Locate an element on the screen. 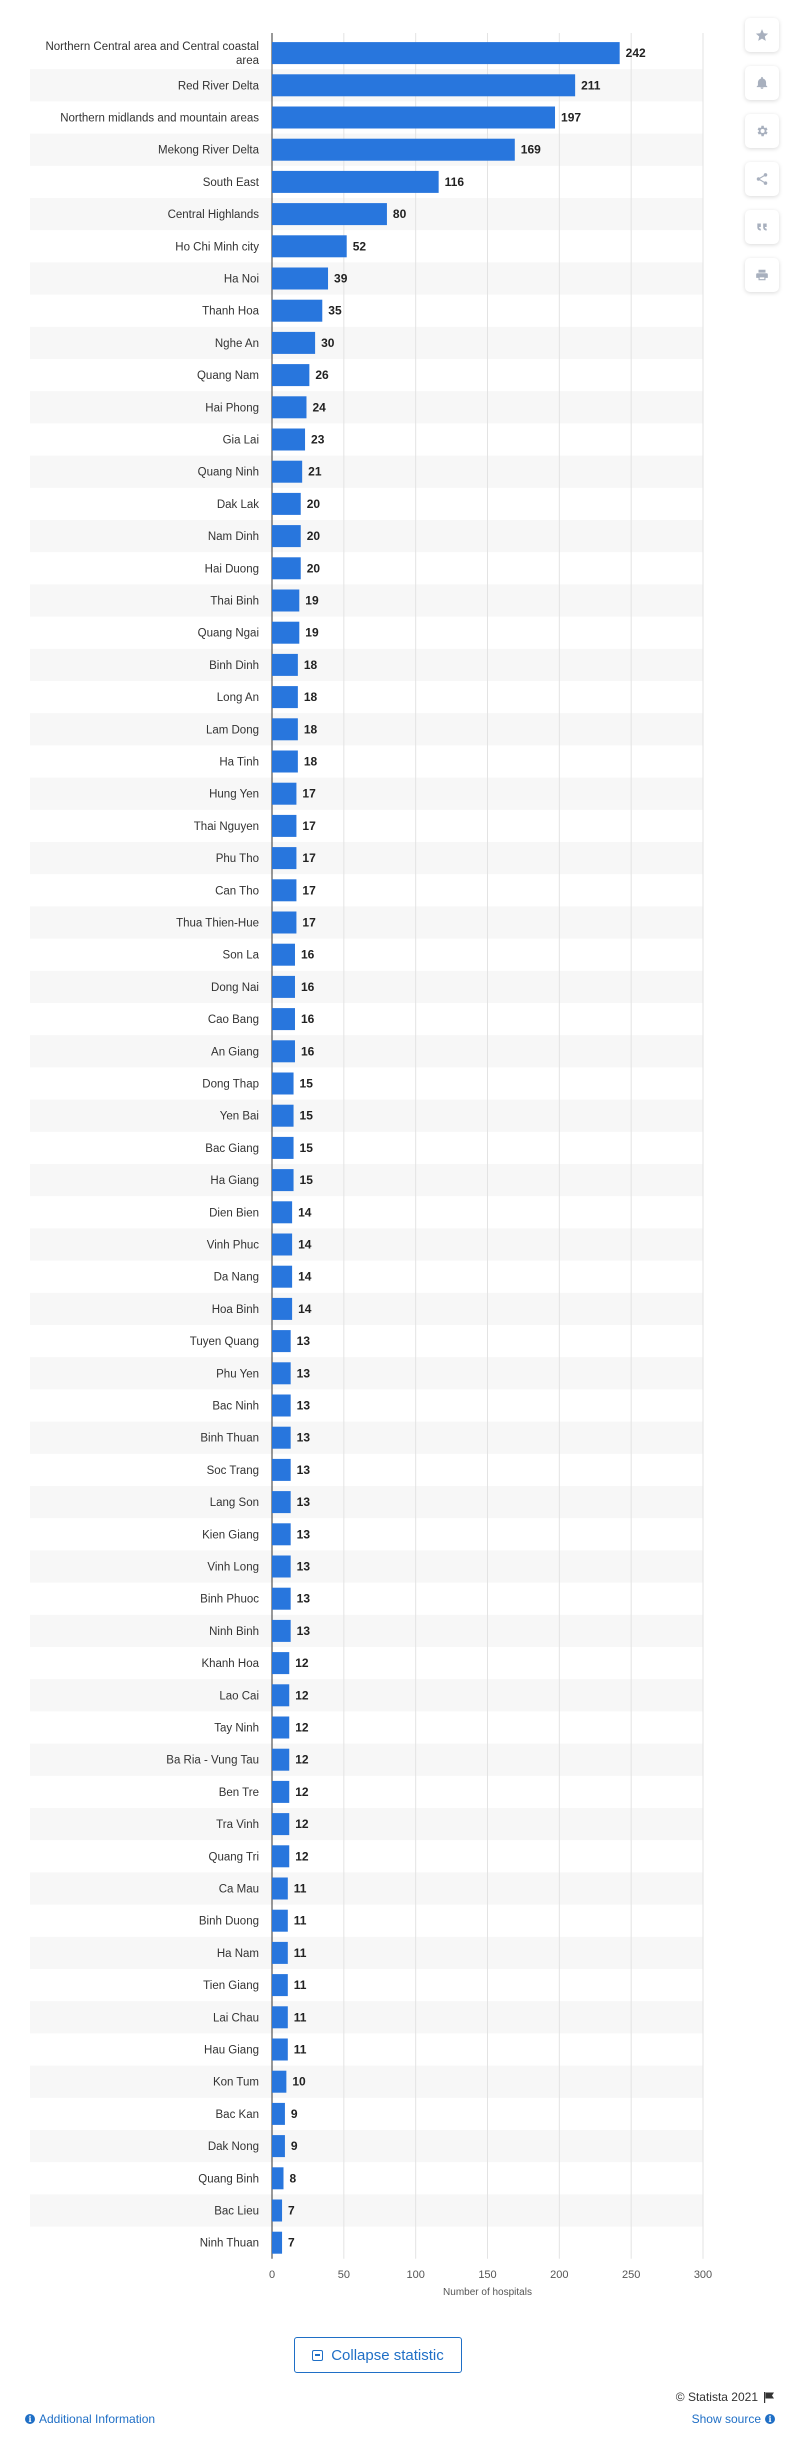 The image size is (800, 2456). category-label: Gia Lai is located at coordinates (241, 441).